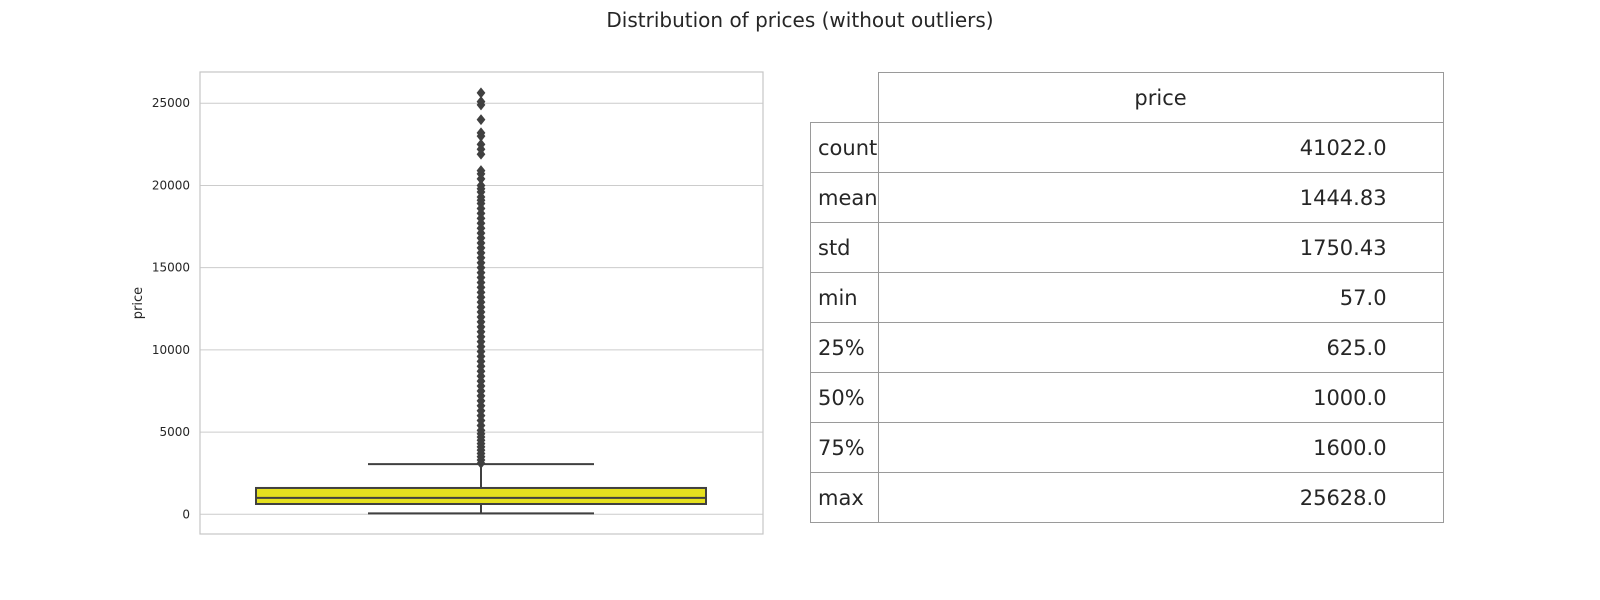 Image resolution: width=1600 pixels, height=600 pixels. What do you see at coordinates (138, 303) in the screenshot?
I see `y-axis-label: price` at bounding box center [138, 303].